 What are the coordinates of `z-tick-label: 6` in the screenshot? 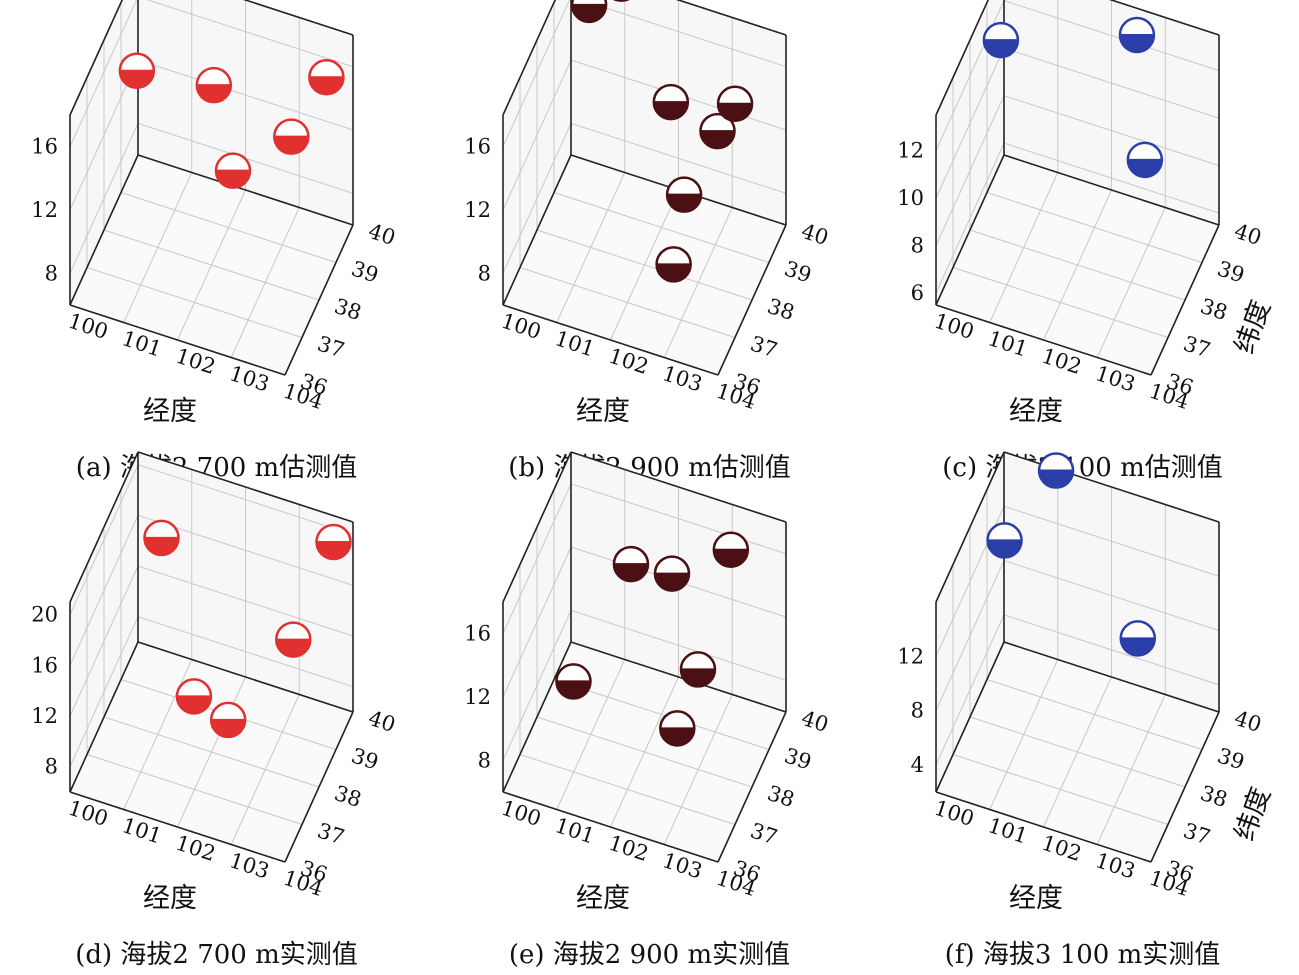 It's located at (917, 293).